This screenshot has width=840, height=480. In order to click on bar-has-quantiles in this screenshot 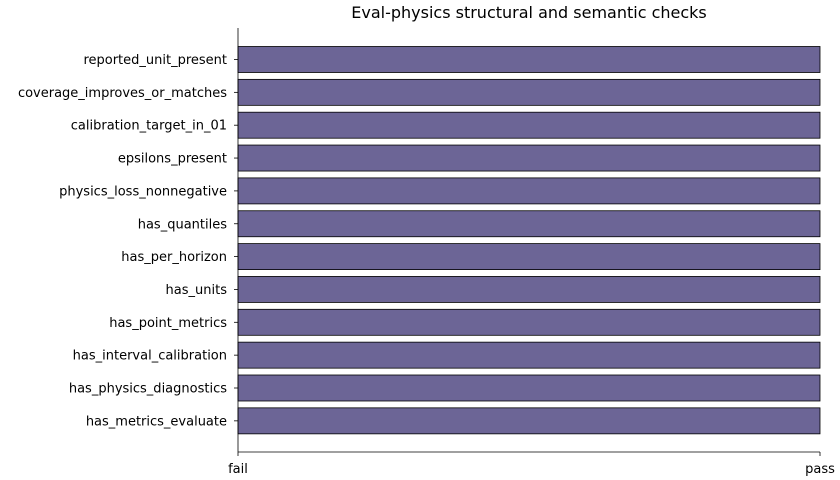, I will do `click(529, 224)`.